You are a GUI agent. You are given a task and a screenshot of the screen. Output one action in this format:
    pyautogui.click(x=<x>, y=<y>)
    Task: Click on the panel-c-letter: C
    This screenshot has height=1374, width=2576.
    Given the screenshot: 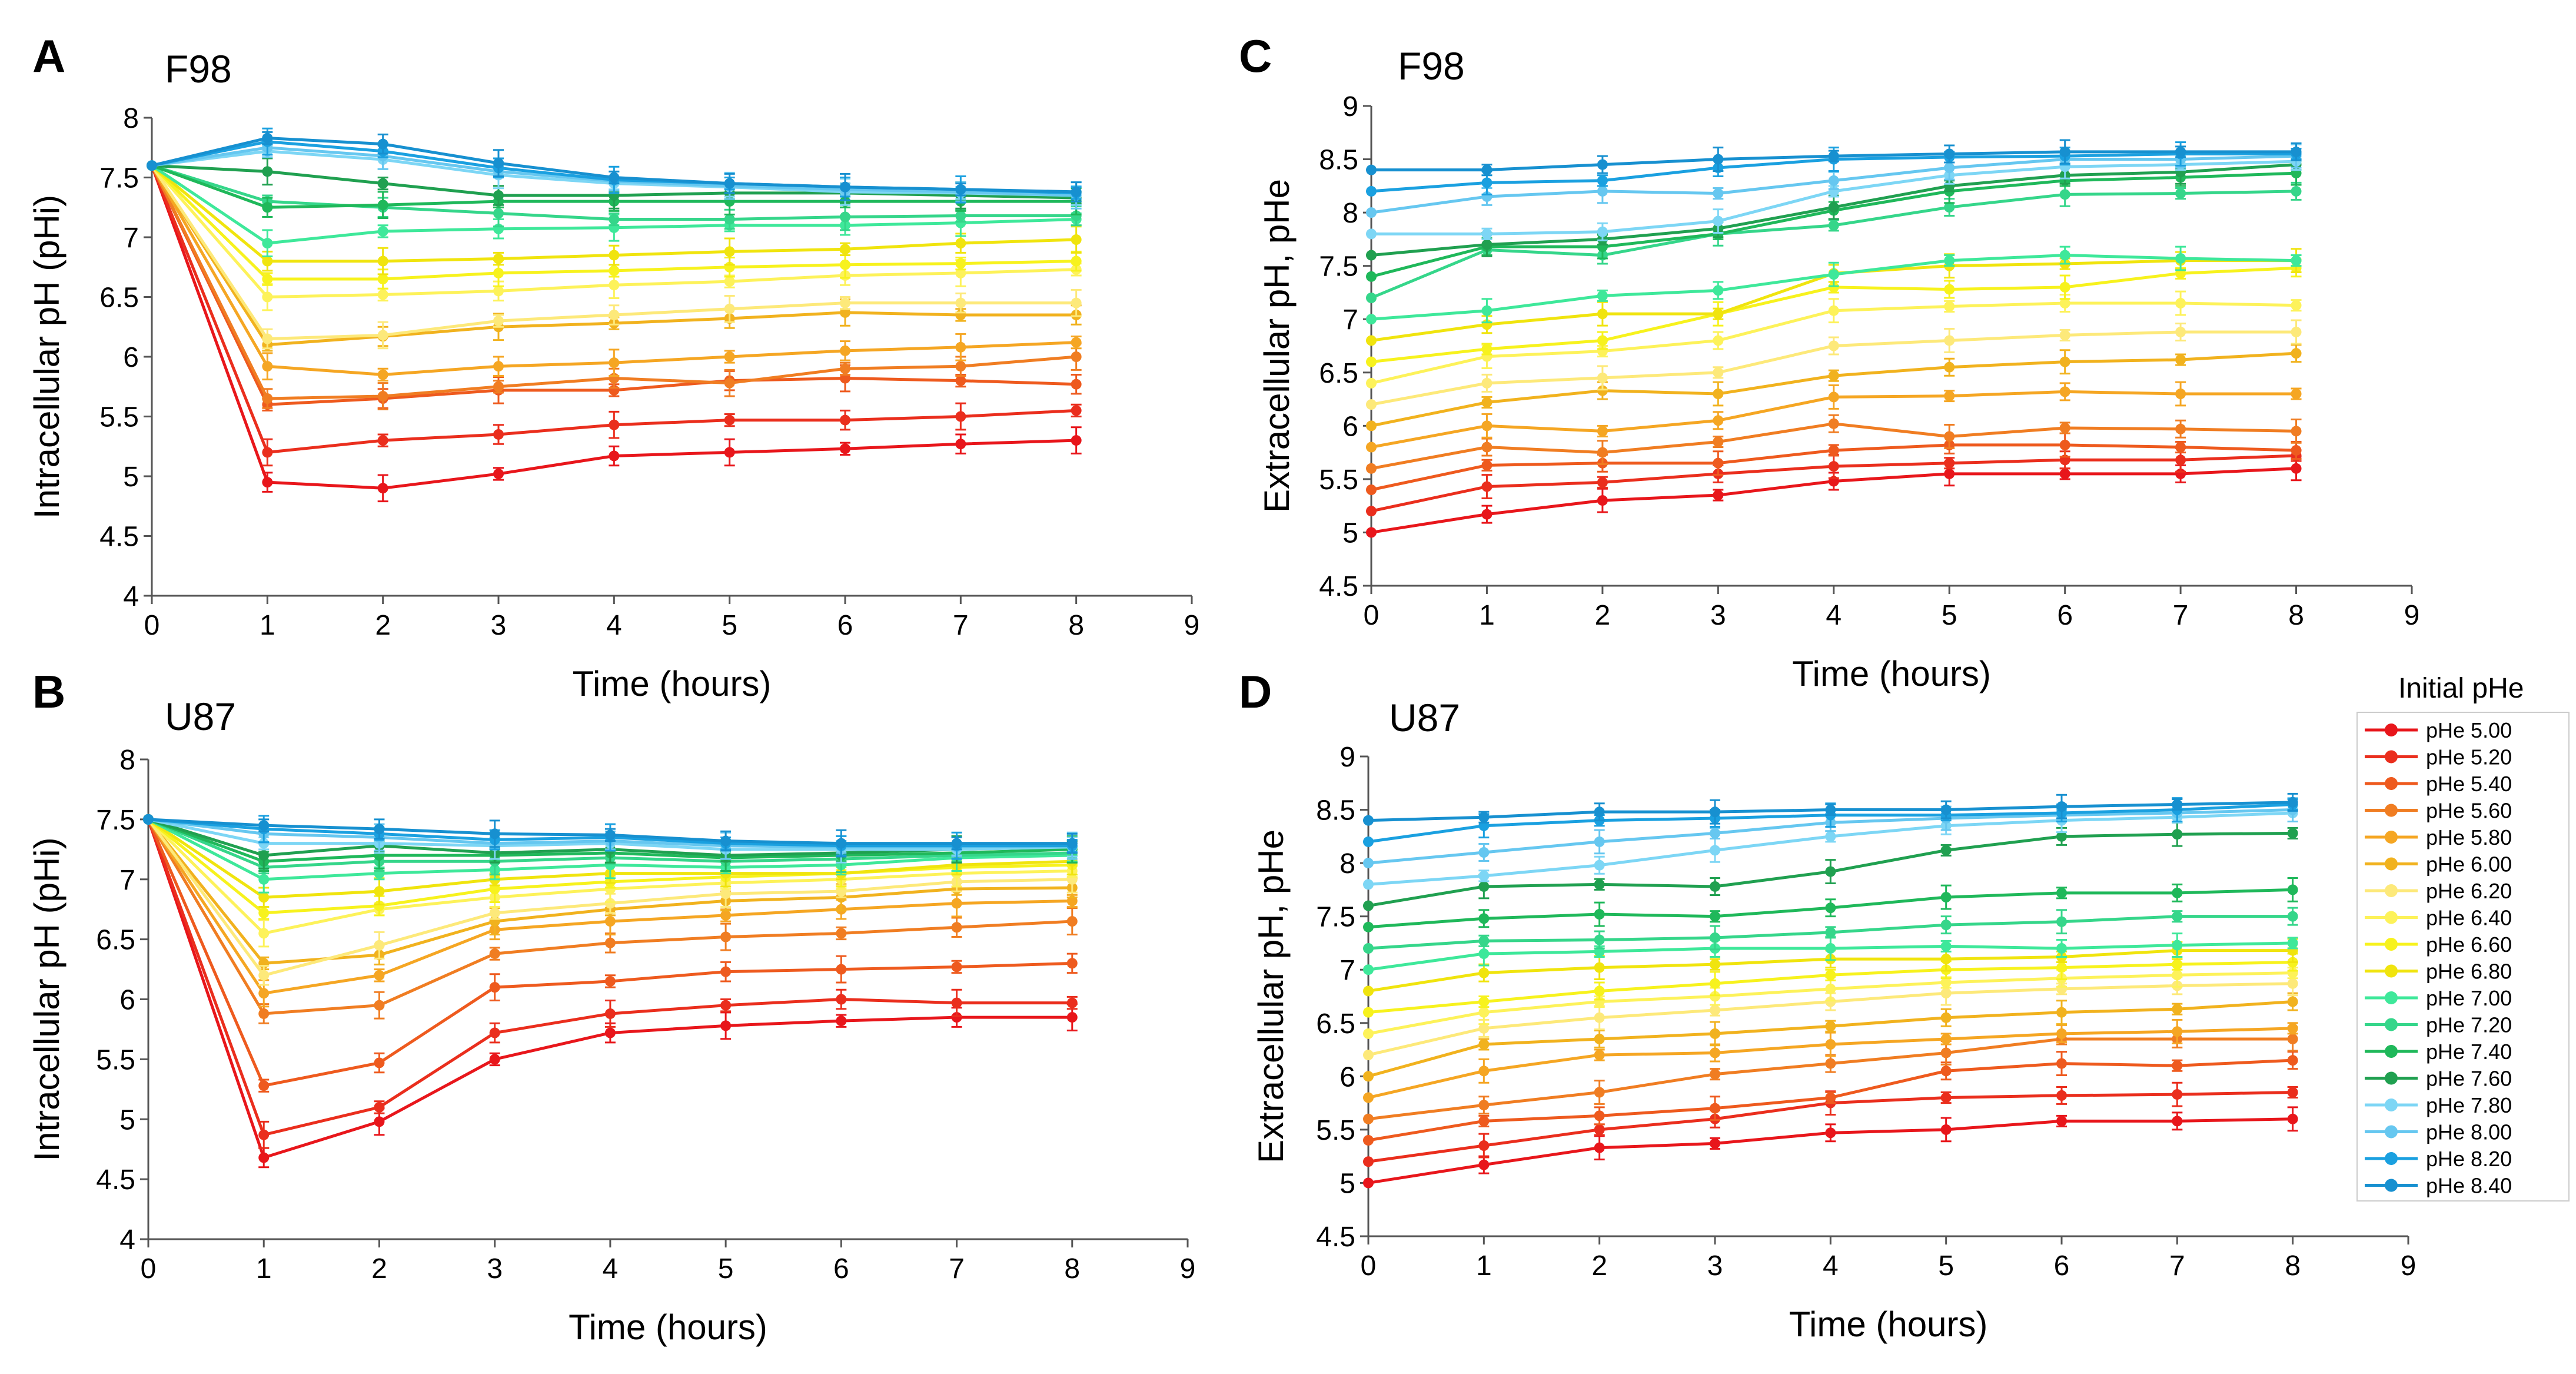 What is the action you would take?
    pyautogui.click(x=1255, y=56)
    